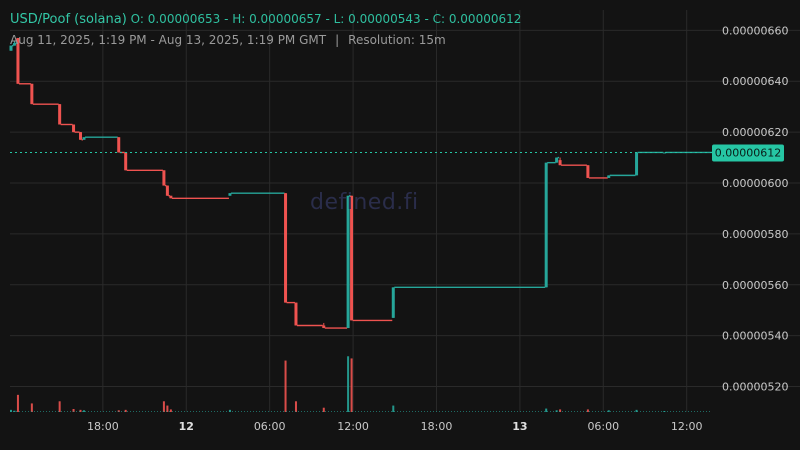 The width and height of the screenshot is (800, 450). I want to click on y-tick-label: 0.00000620, so click(755, 132).